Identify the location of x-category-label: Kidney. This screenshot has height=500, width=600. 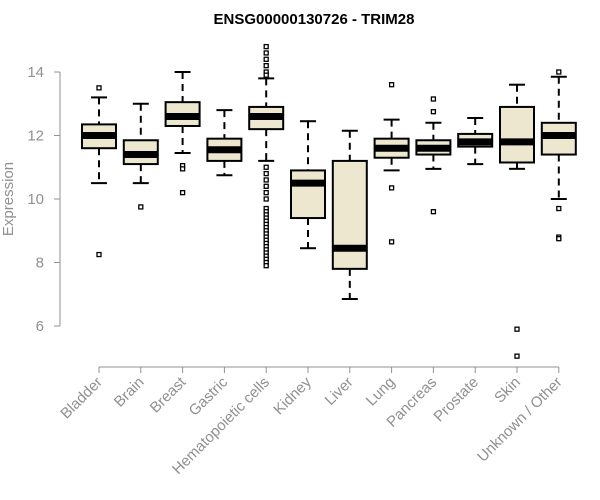
(292, 395).